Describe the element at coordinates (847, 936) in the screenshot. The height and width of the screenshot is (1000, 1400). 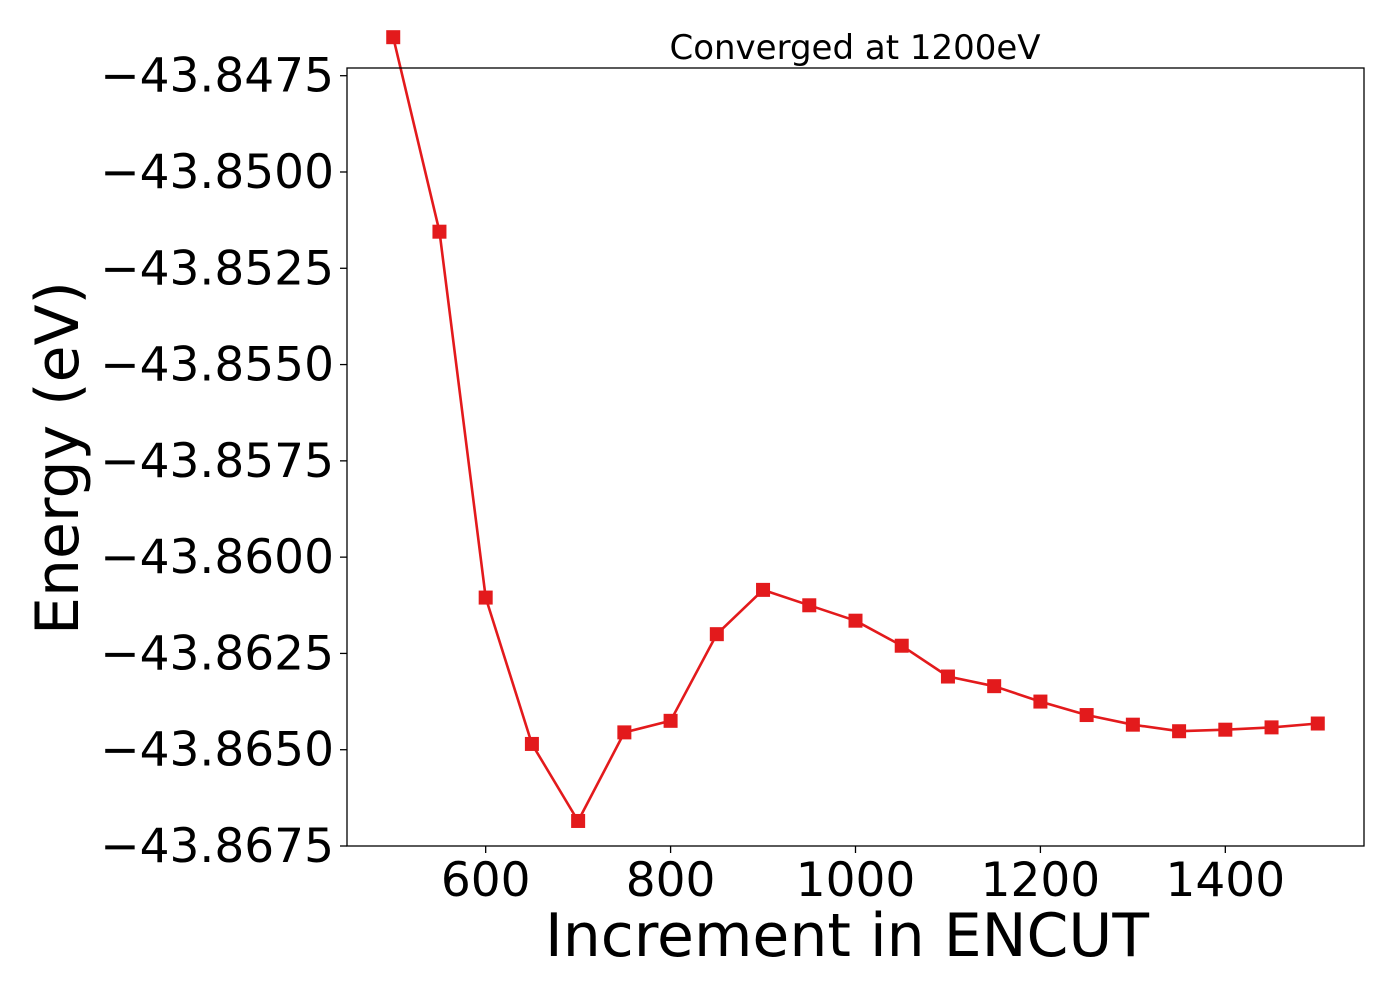
I see `x-axis-label: Increment in ENCUT` at that location.